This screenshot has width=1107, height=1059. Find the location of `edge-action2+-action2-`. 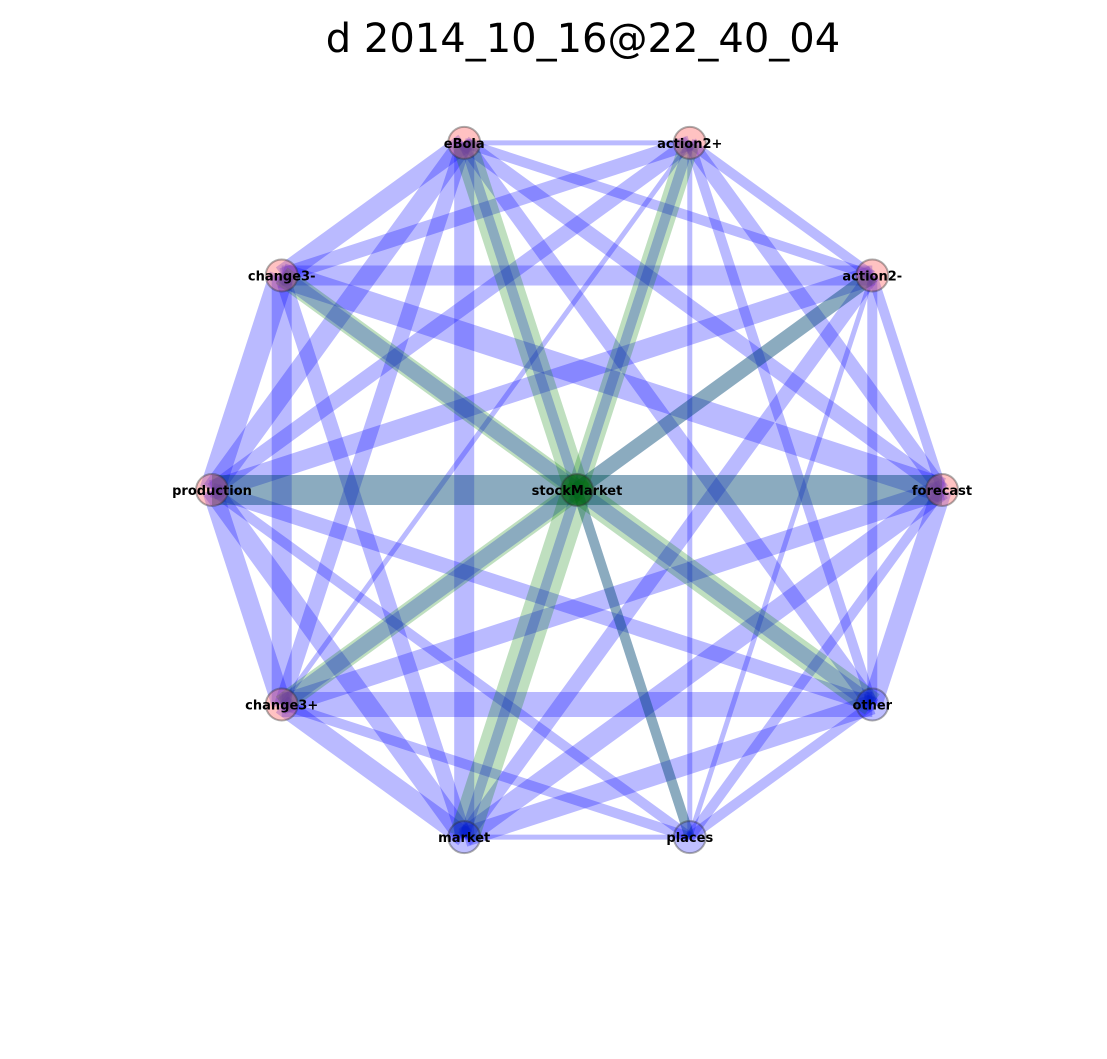

edge-action2+-action2- is located at coordinates (781, 209).